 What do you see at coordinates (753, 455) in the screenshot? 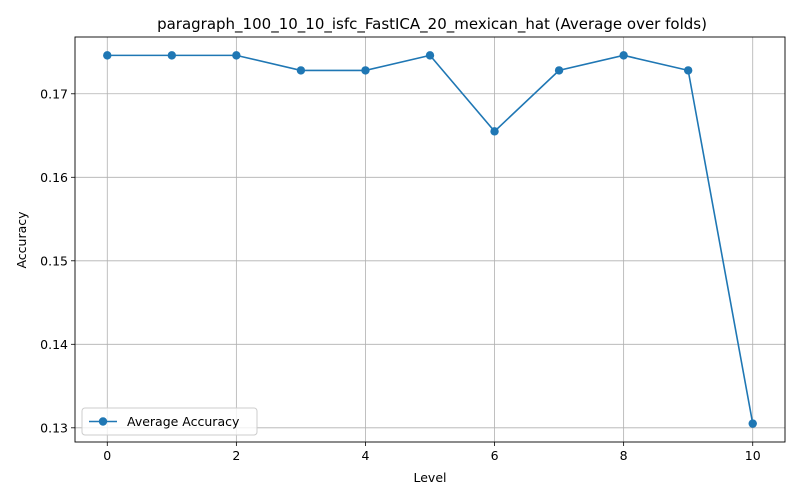
I see `x-tick-label: 10` at bounding box center [753, 455].